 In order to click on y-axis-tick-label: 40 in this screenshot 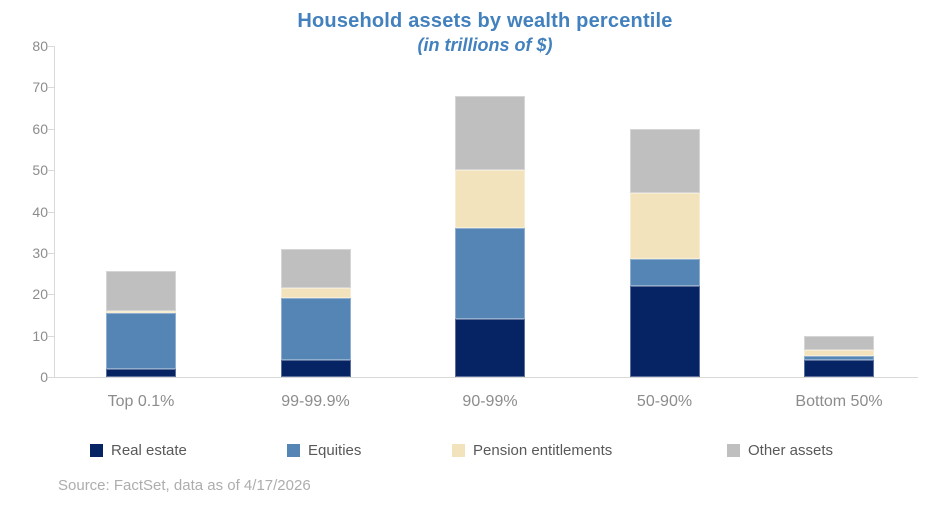, I will do `click(40, 211)`.